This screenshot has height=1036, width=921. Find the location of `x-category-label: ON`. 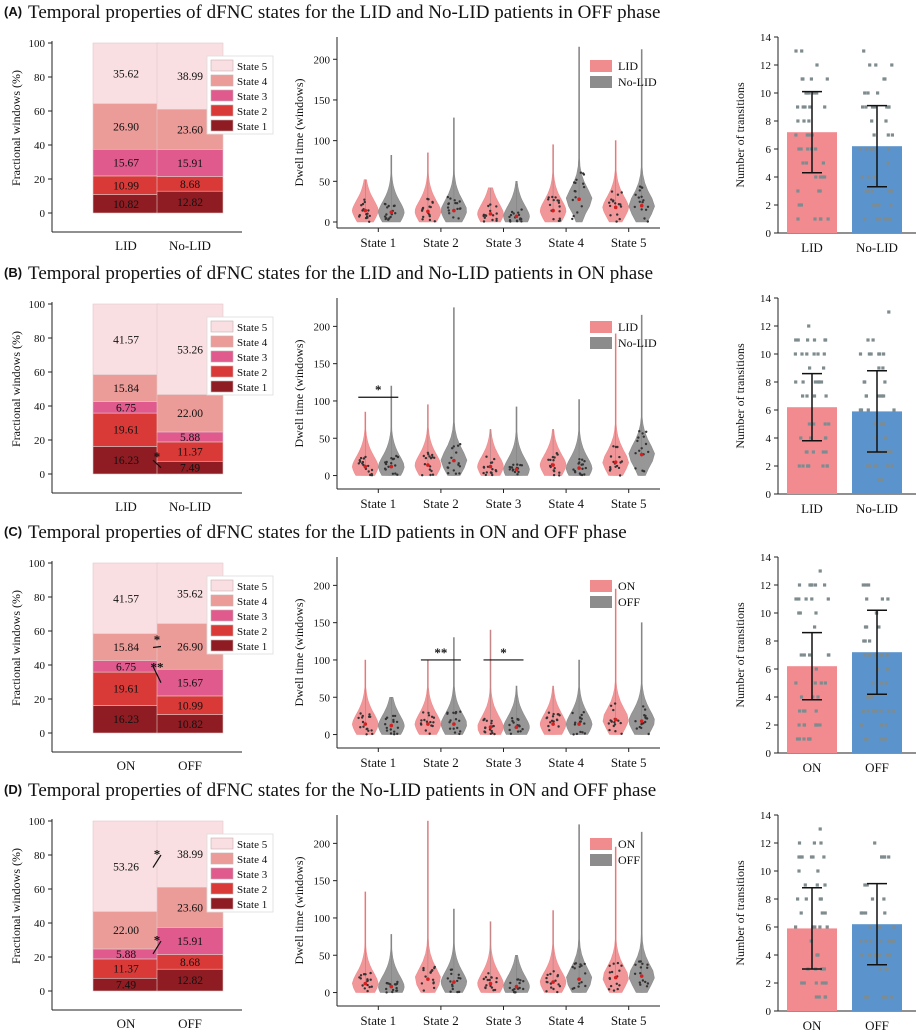

x-category-label: ON is located at coordinates (812, 1025).